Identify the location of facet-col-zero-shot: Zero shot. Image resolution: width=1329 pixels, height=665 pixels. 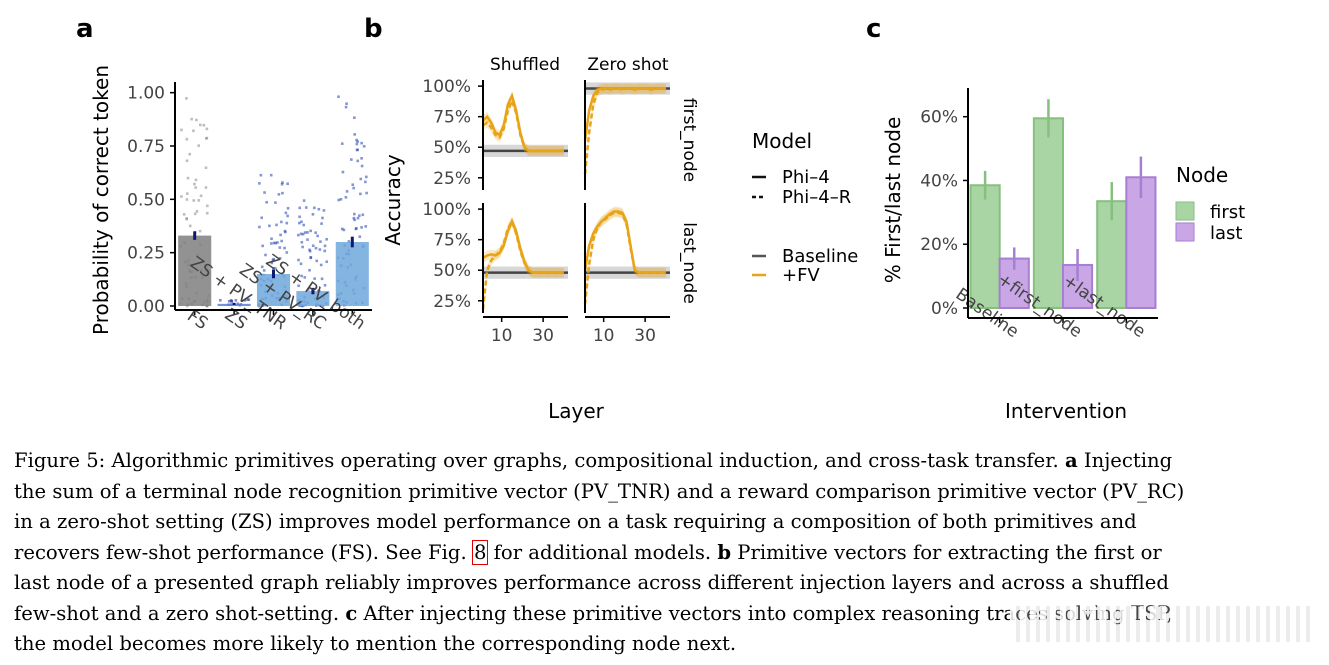
(628, 65).